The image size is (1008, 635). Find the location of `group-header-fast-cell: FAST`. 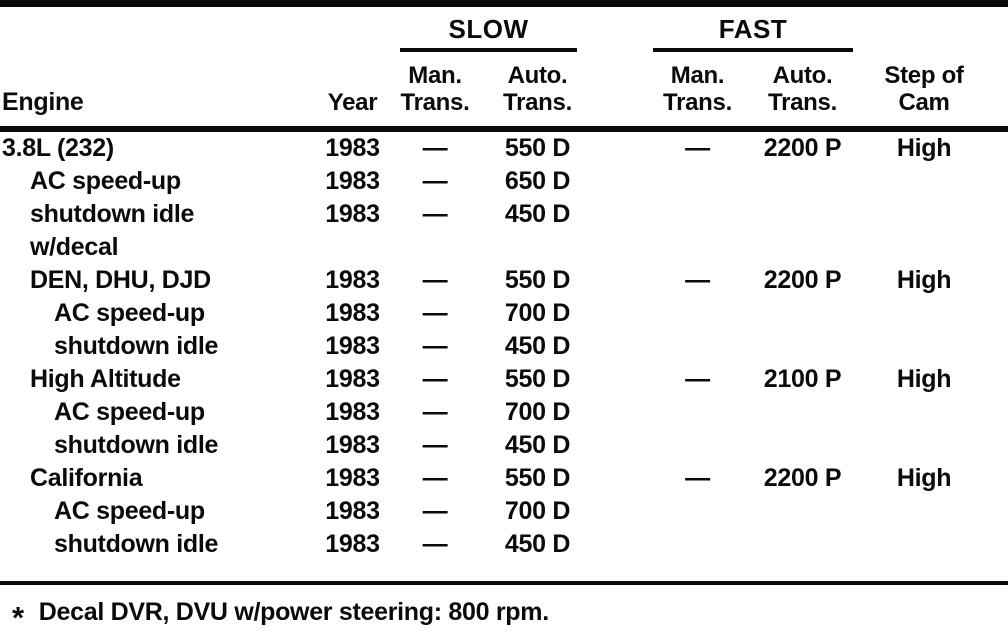

group-header-fast-cell: FAST is located at coordinates (755, 33).